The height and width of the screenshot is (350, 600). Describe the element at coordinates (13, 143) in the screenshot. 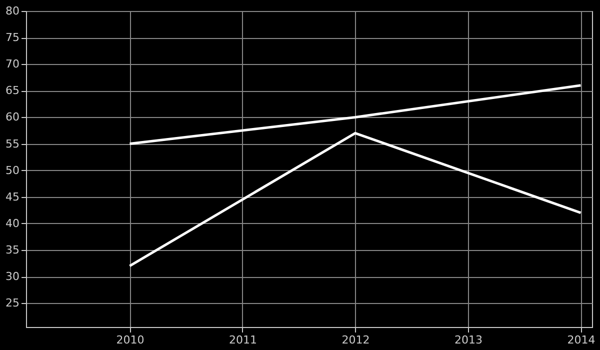

I see `y-tick-label: 55` at that location.